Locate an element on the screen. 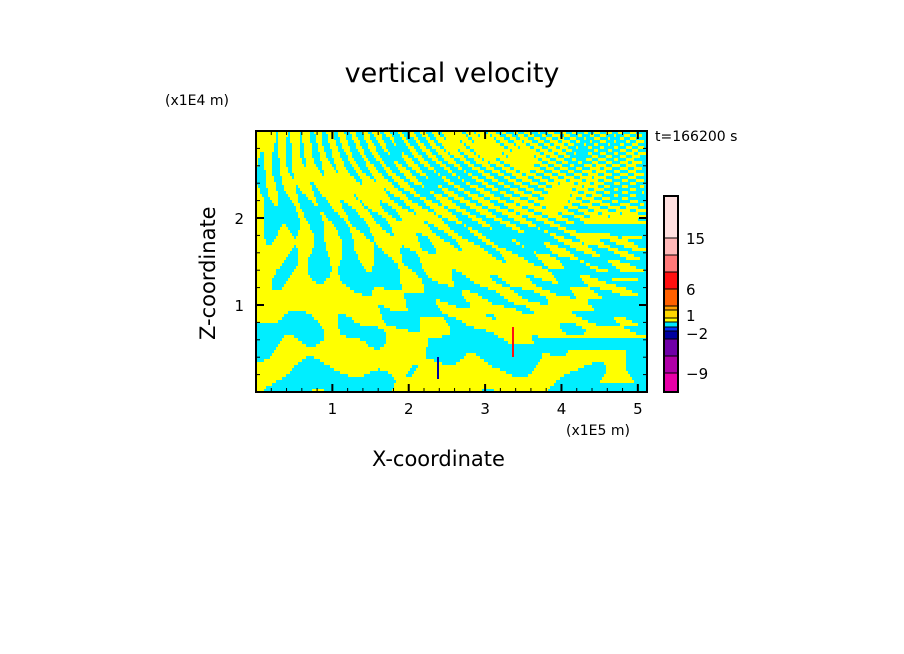  x-tick-label: 1 is located at coordinates (333, 409).